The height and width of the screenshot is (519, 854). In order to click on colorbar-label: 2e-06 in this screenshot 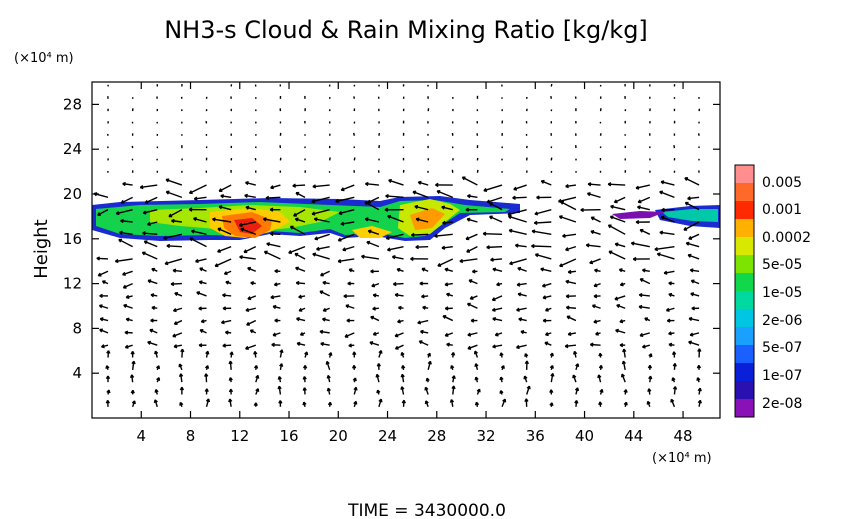, I will do `click(782, 321)`.